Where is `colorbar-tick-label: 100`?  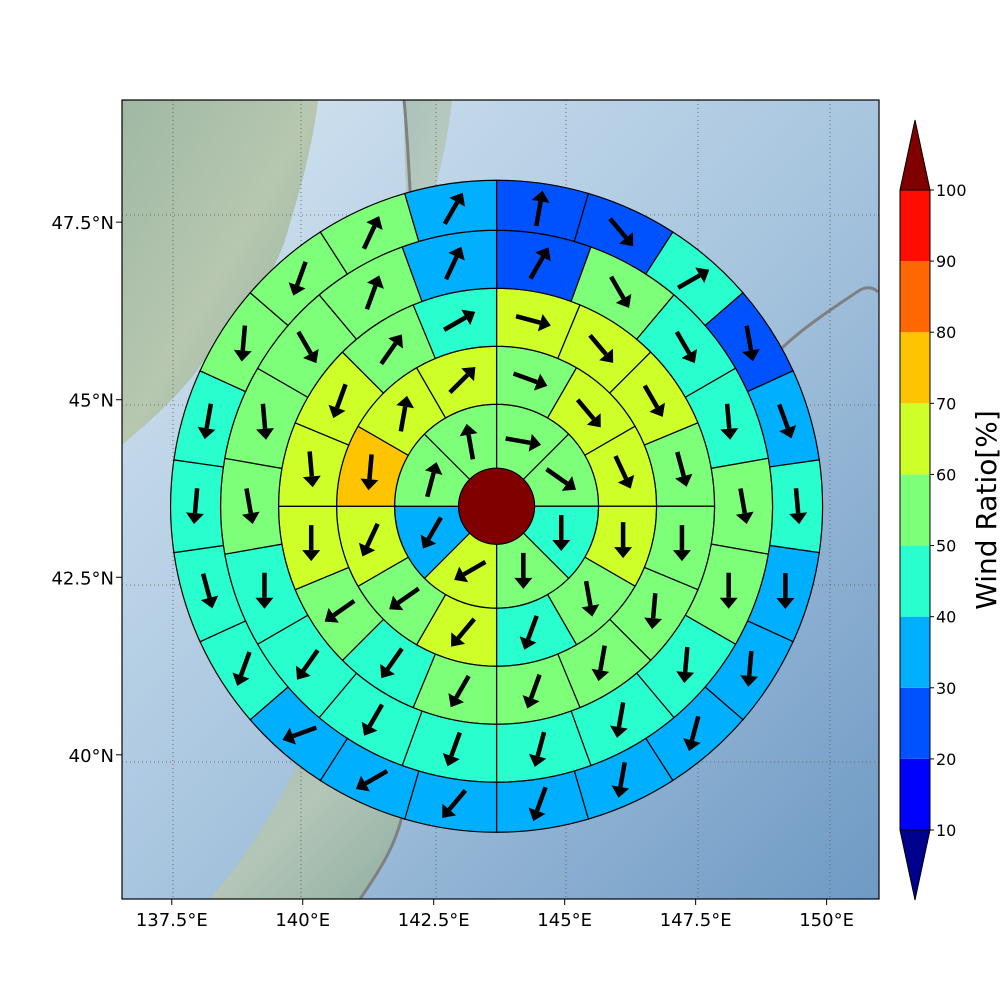
colorbar-tick-label: 100 is located at coordinates (951, 190).